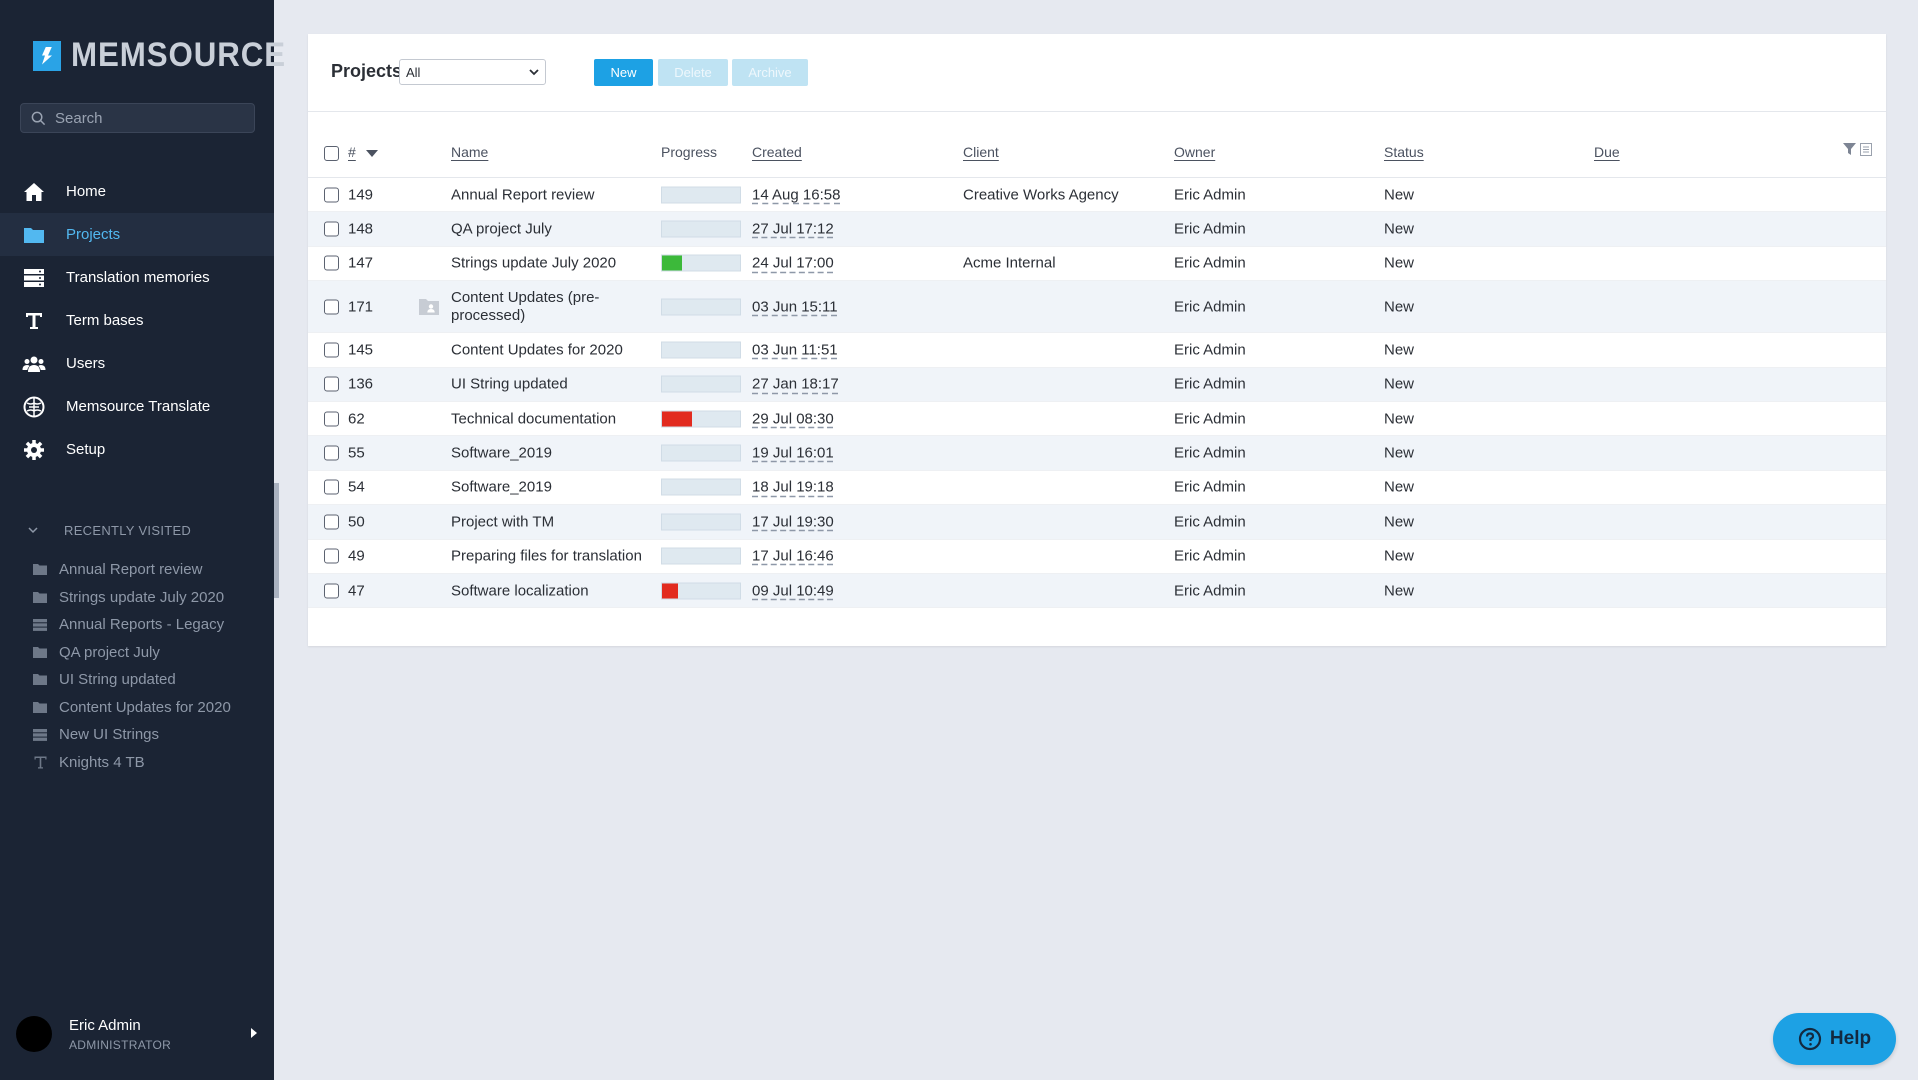  Describe the element at coordinates (132, 680) in the screenshot. I see `recent-item: UI String updated` at that location.